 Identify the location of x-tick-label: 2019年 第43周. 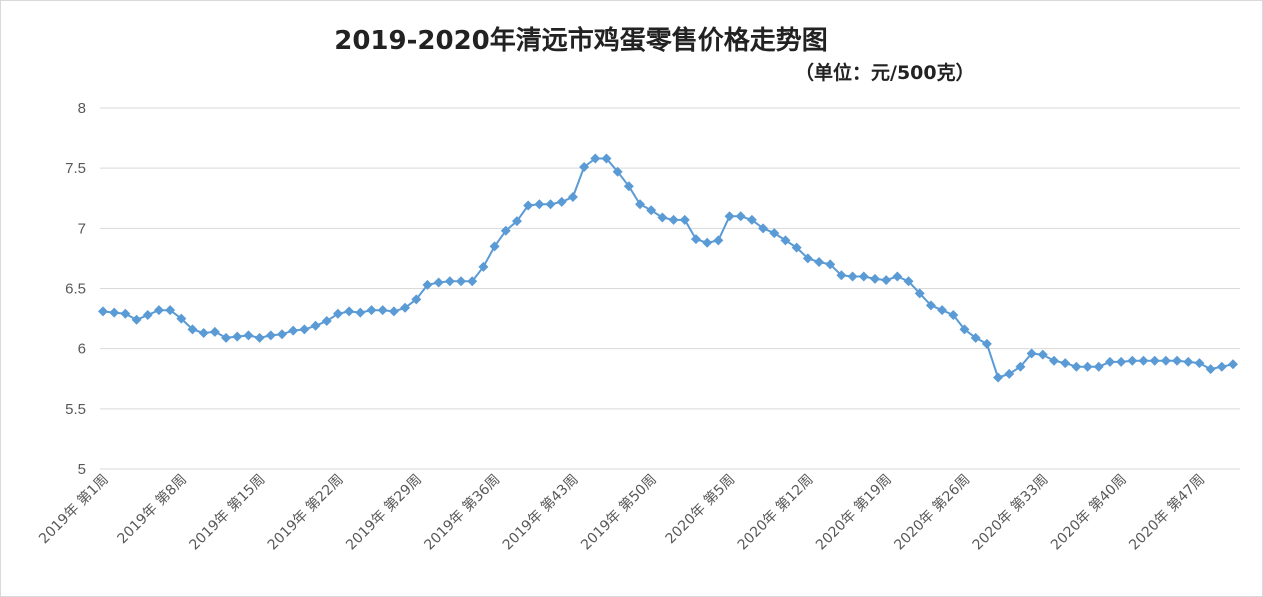
(540, 512).